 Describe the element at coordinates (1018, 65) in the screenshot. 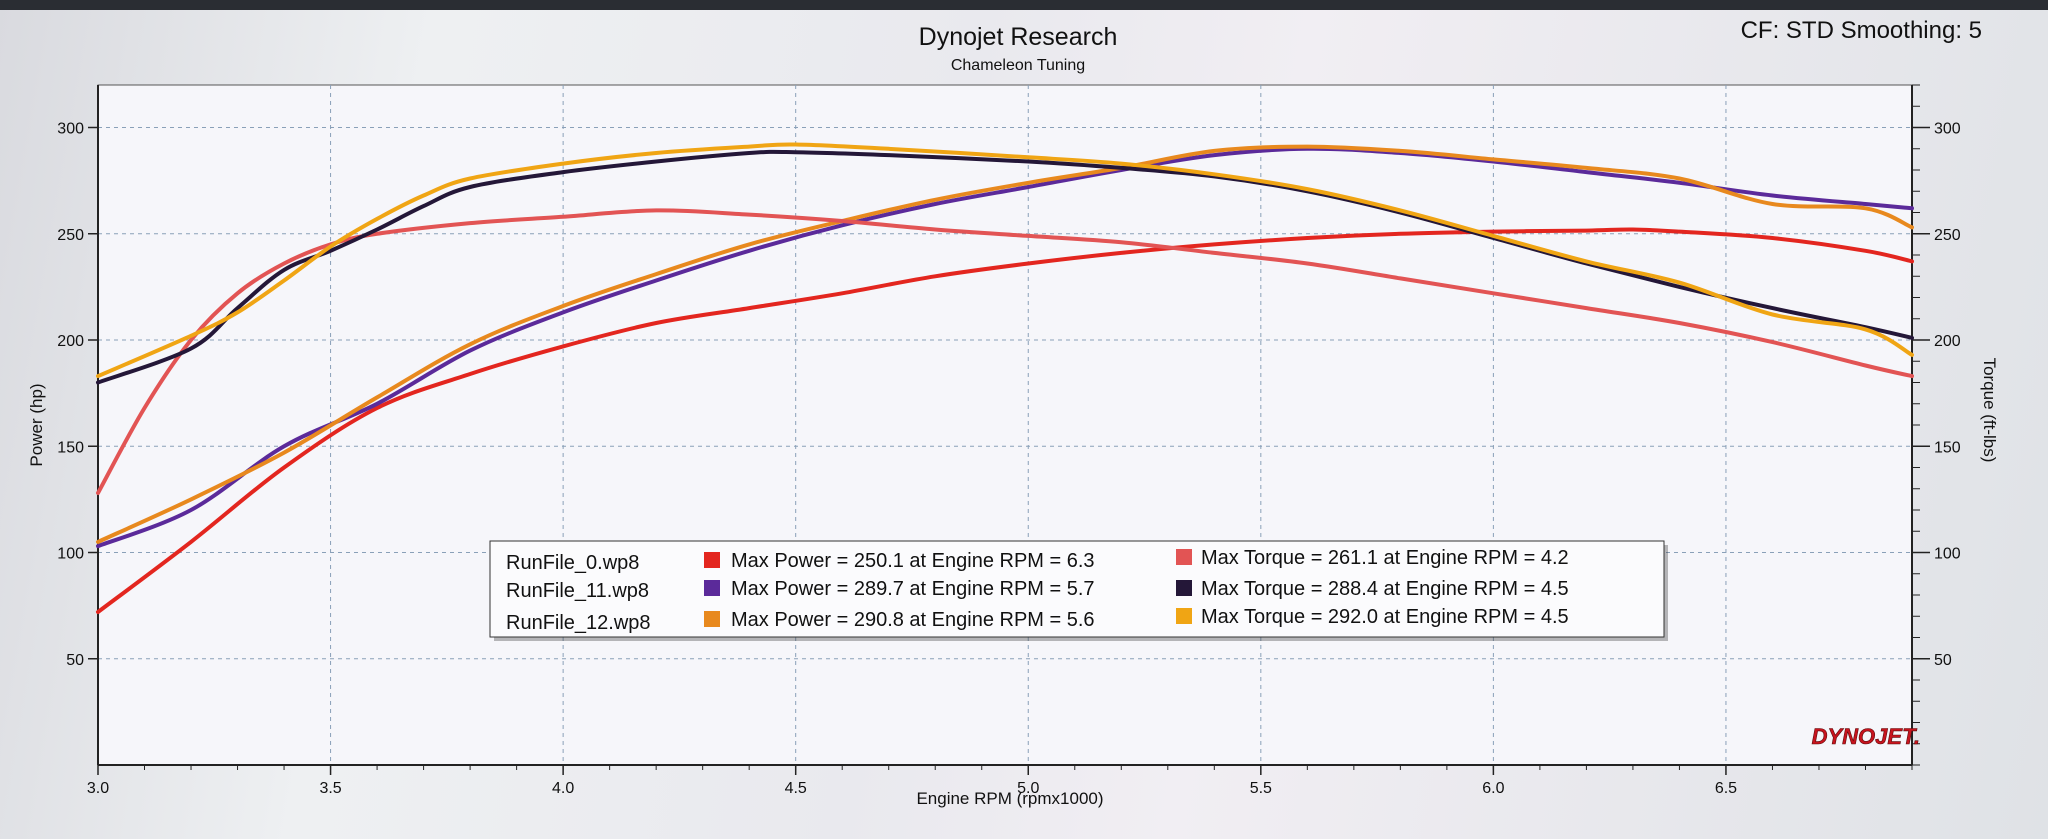

I see `chart-subtitle: Chameleon Tuning` at that location.